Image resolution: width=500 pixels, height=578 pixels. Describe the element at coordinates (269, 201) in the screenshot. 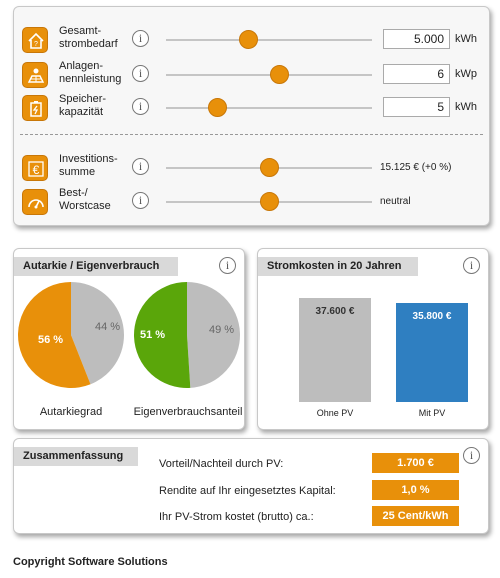

I see `bestworst-slider-thumb` at that location.